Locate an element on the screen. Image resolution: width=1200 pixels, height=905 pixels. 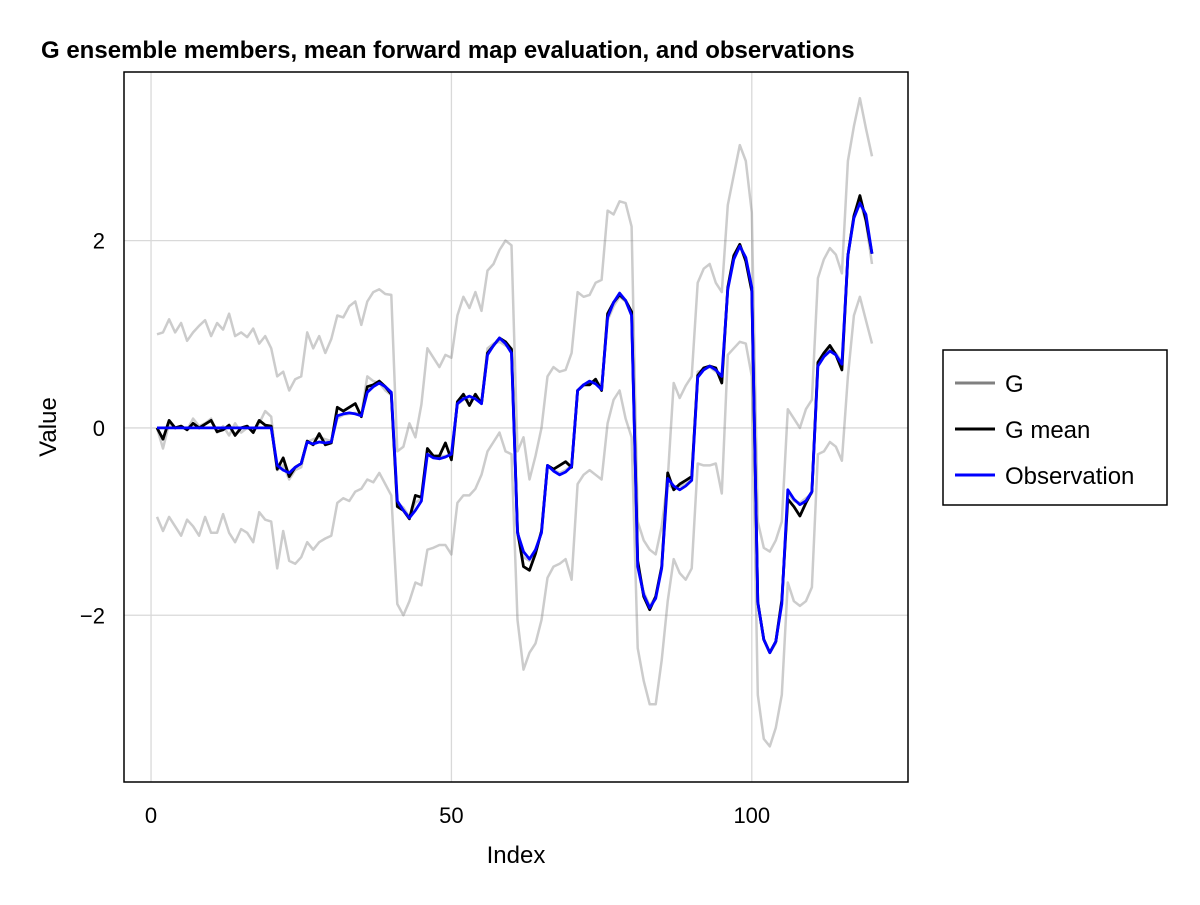
legend-label: G mean is located at coordinates (1047, 430).